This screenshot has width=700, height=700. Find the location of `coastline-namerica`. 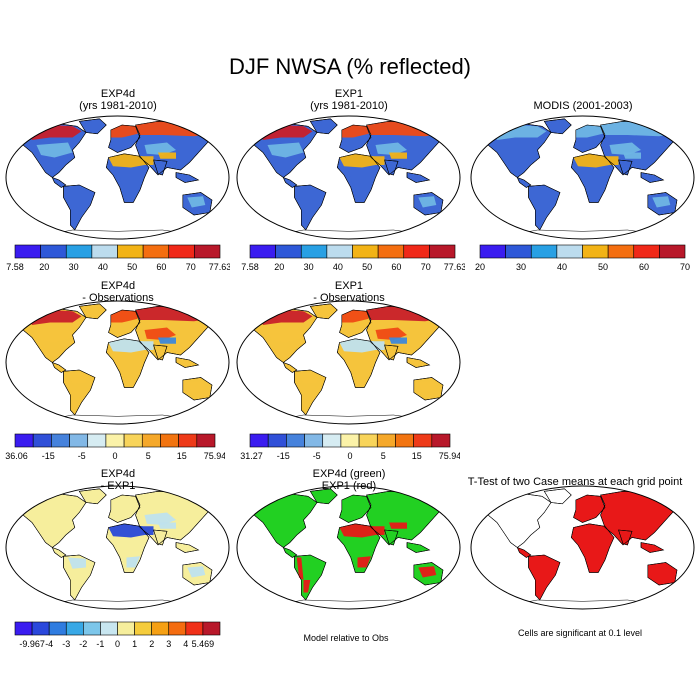

coastline-namerica is located at coordinates (52, 335).